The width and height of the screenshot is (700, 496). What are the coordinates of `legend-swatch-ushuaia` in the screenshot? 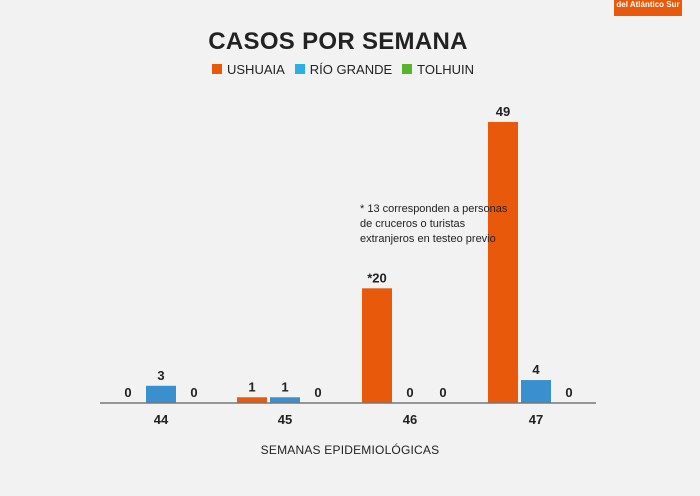 It's located at (217, 69).